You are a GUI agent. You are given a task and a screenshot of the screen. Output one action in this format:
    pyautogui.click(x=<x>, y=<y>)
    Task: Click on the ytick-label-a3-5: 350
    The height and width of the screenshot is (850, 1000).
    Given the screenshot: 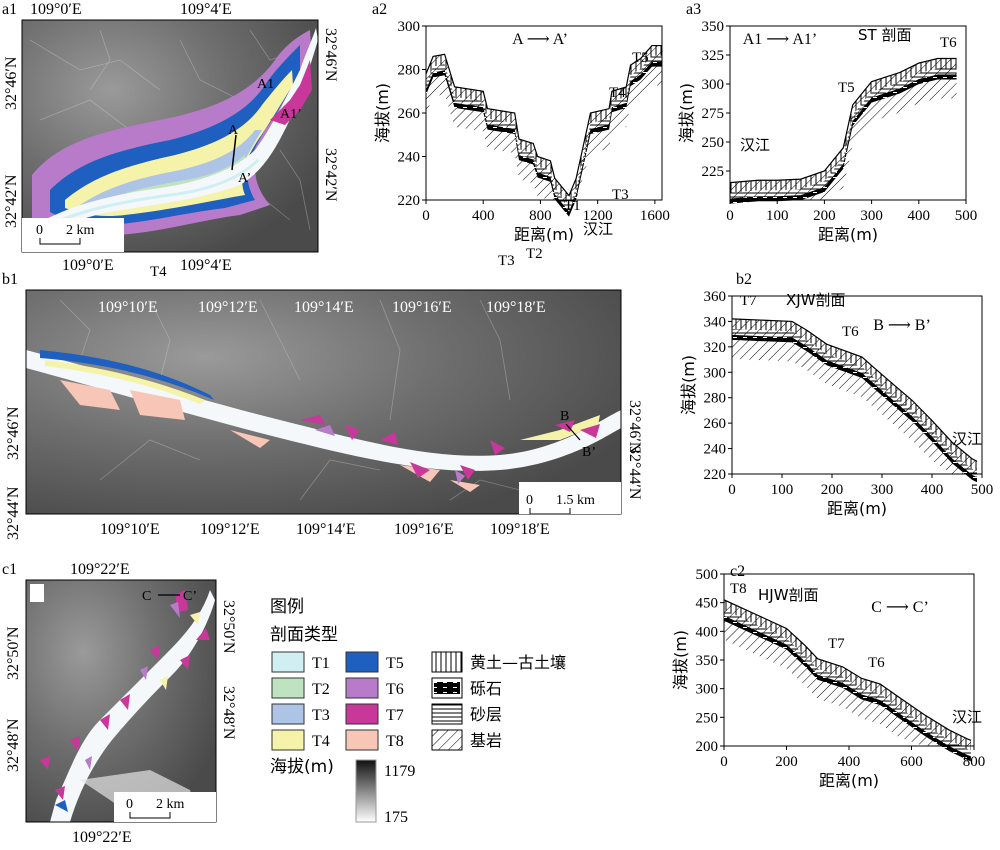 What is the action you would take?
    pyautogui.click(x=713, y=27)
    